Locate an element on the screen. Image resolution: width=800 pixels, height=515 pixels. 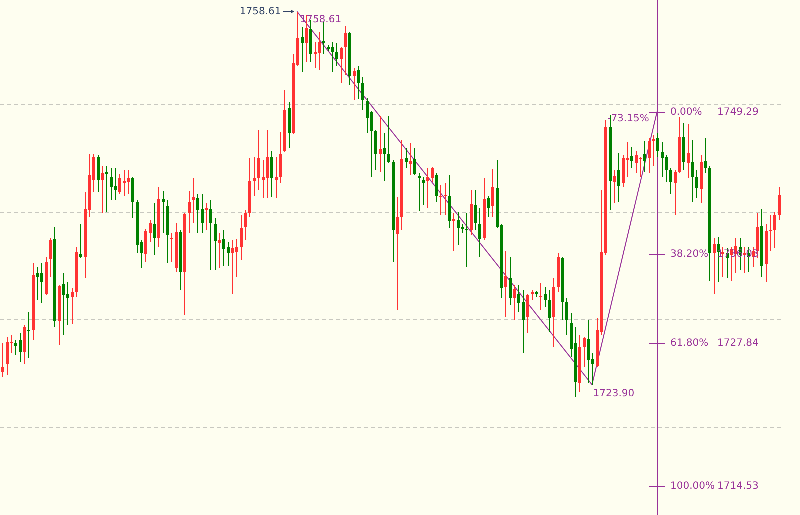
annotation: 0.00% is located at coordinates (686, 112).